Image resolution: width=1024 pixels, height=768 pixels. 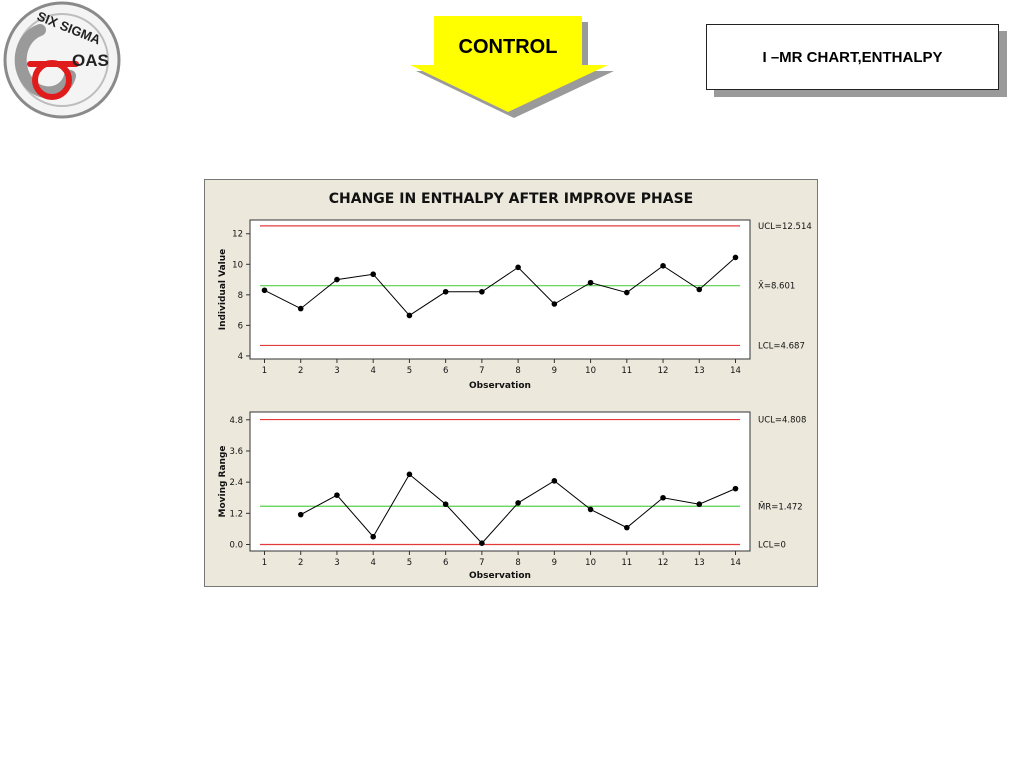 I want to click on moving-range-x-tick-label: 11, so click(x=626, y=563).